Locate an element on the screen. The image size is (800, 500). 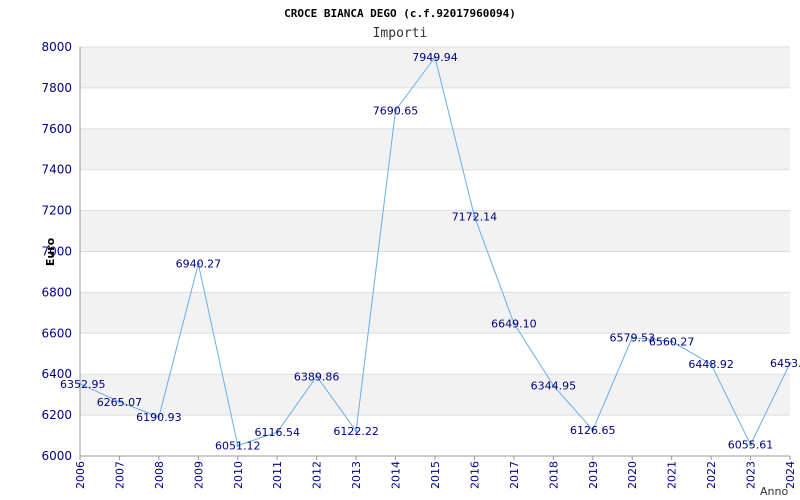
data-label: 6940.27 is located at coordinates (199, 264).